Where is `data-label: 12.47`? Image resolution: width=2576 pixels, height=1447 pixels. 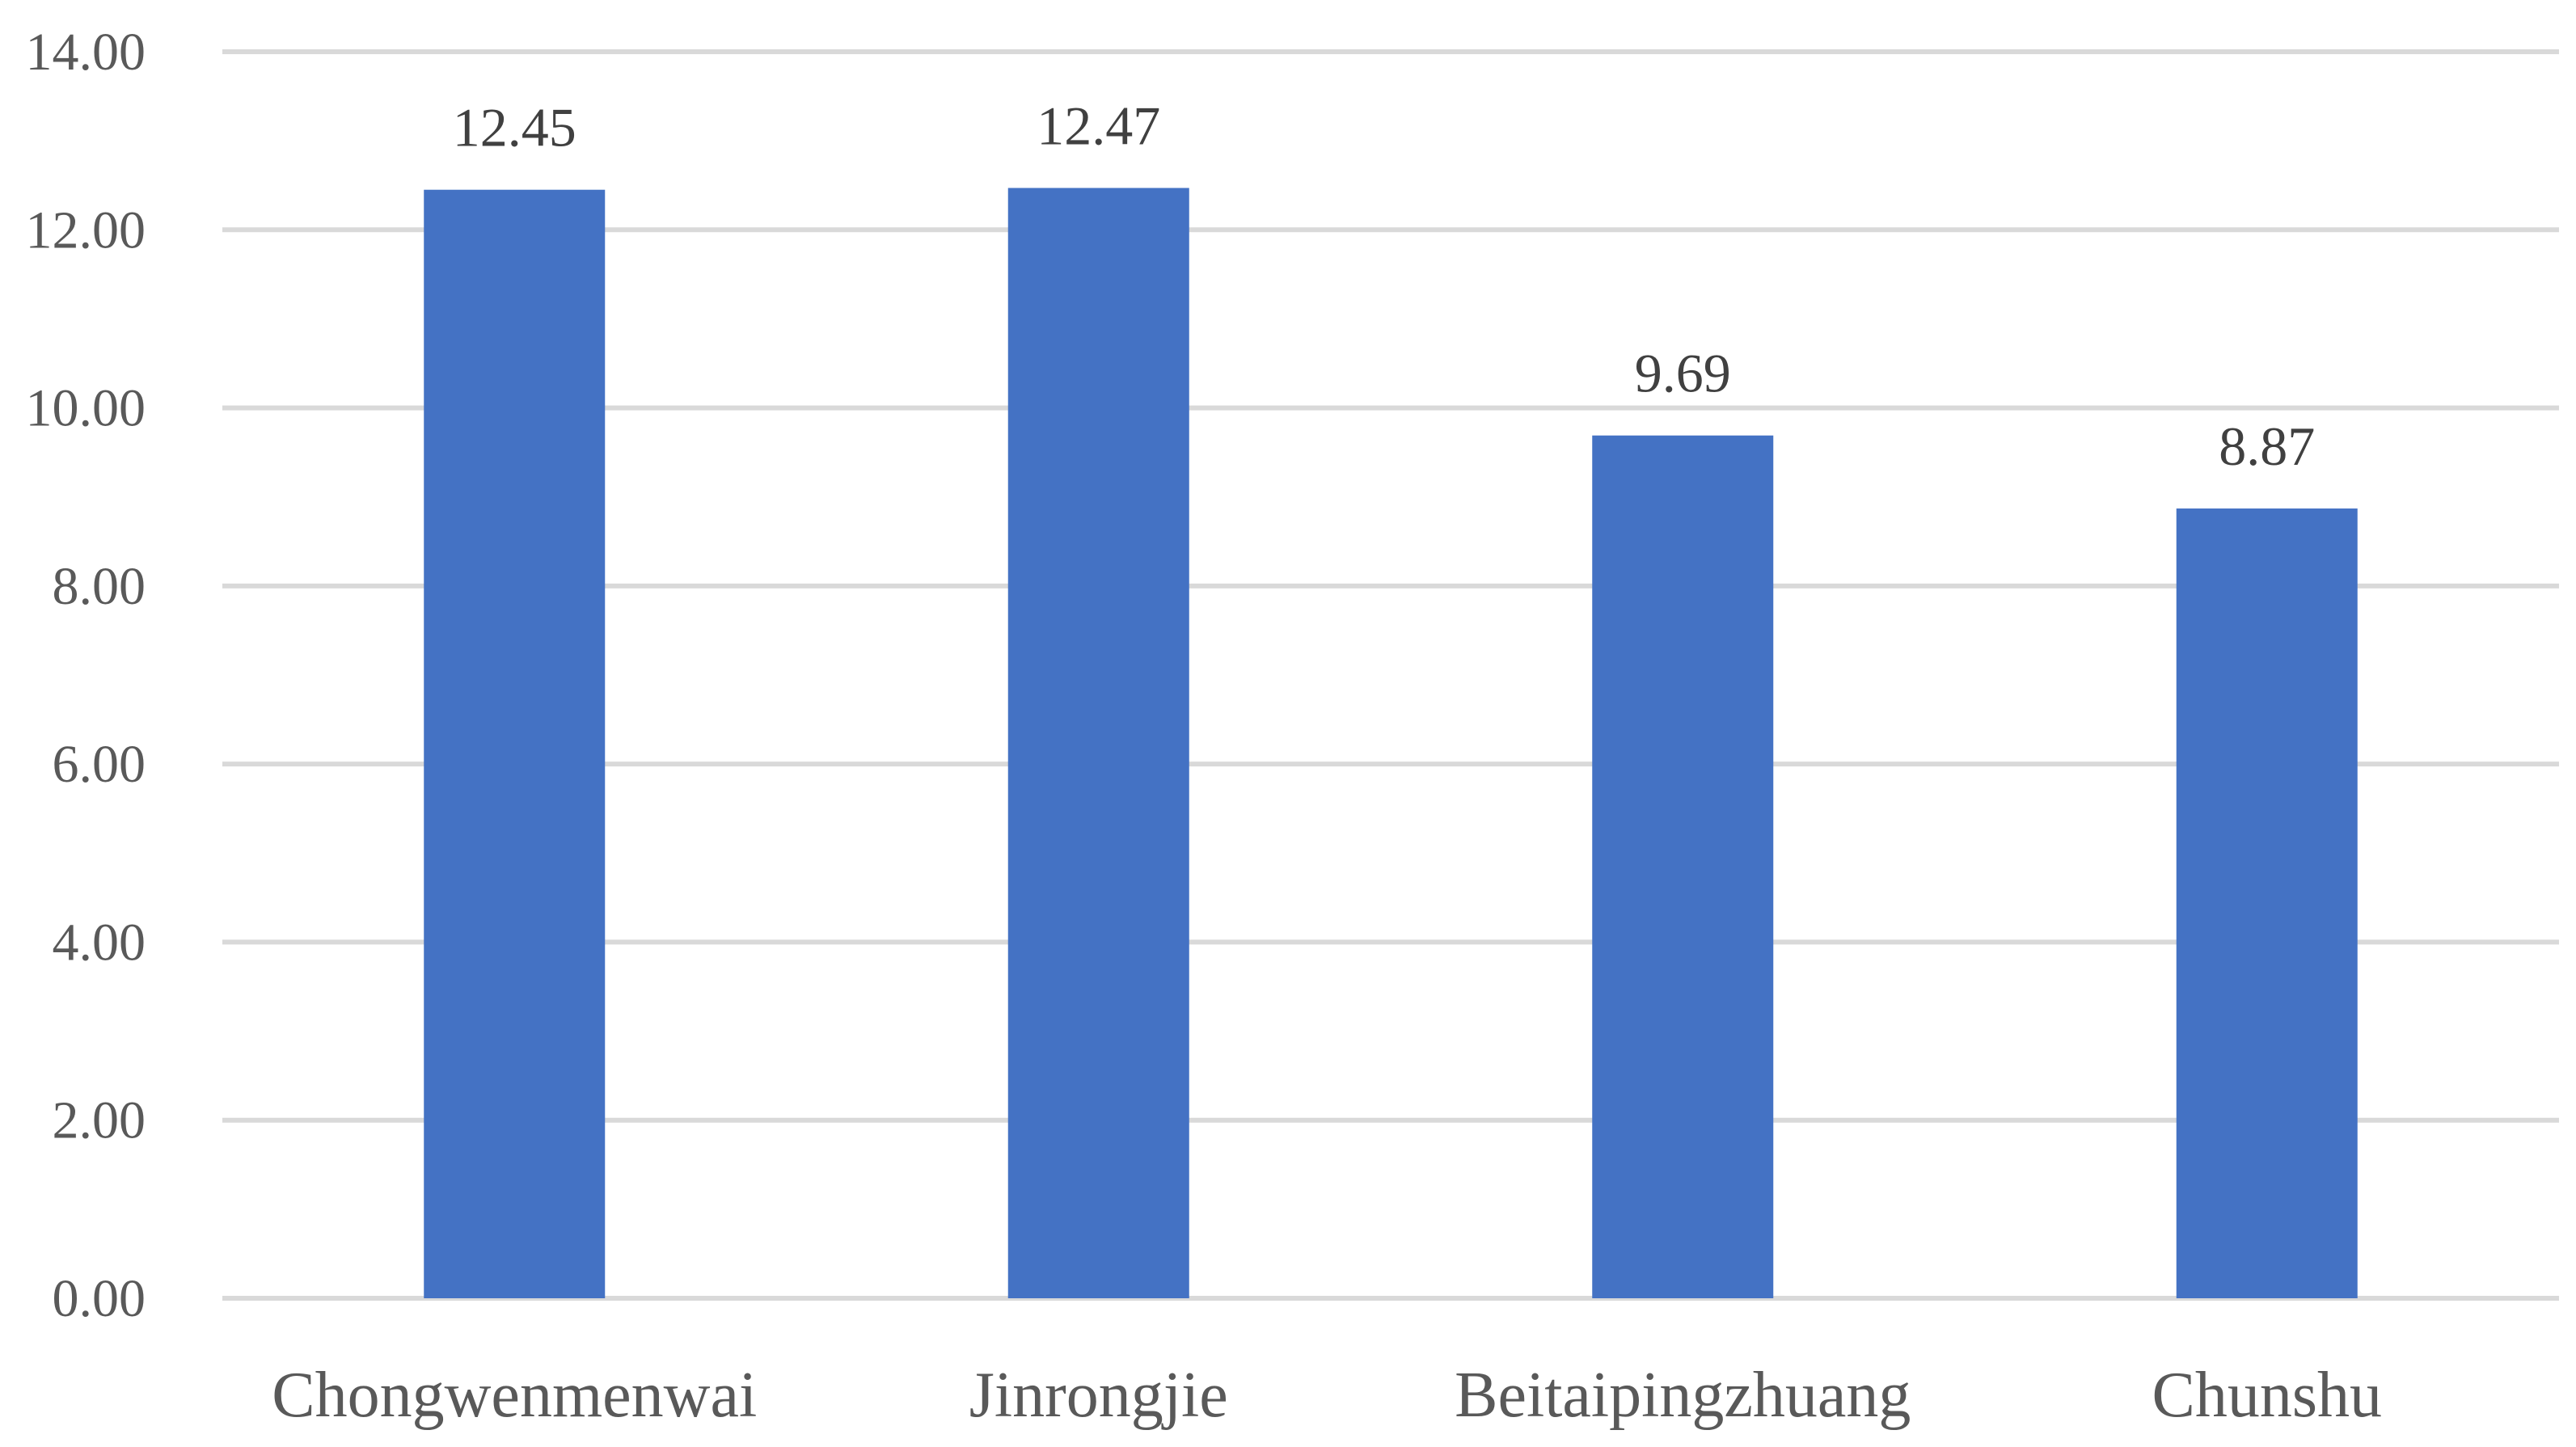 data-label: 12.47 is located at coordinates (1098, 126).